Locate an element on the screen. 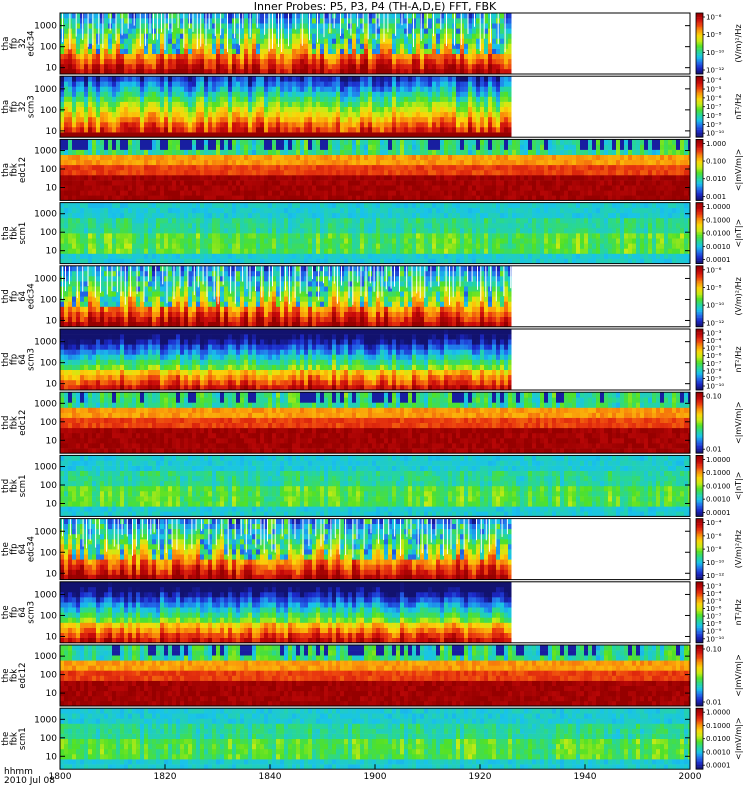 Image resolution: width=750 pixels, height=800 pixels. data-gap is located at coordinates (484, 26).